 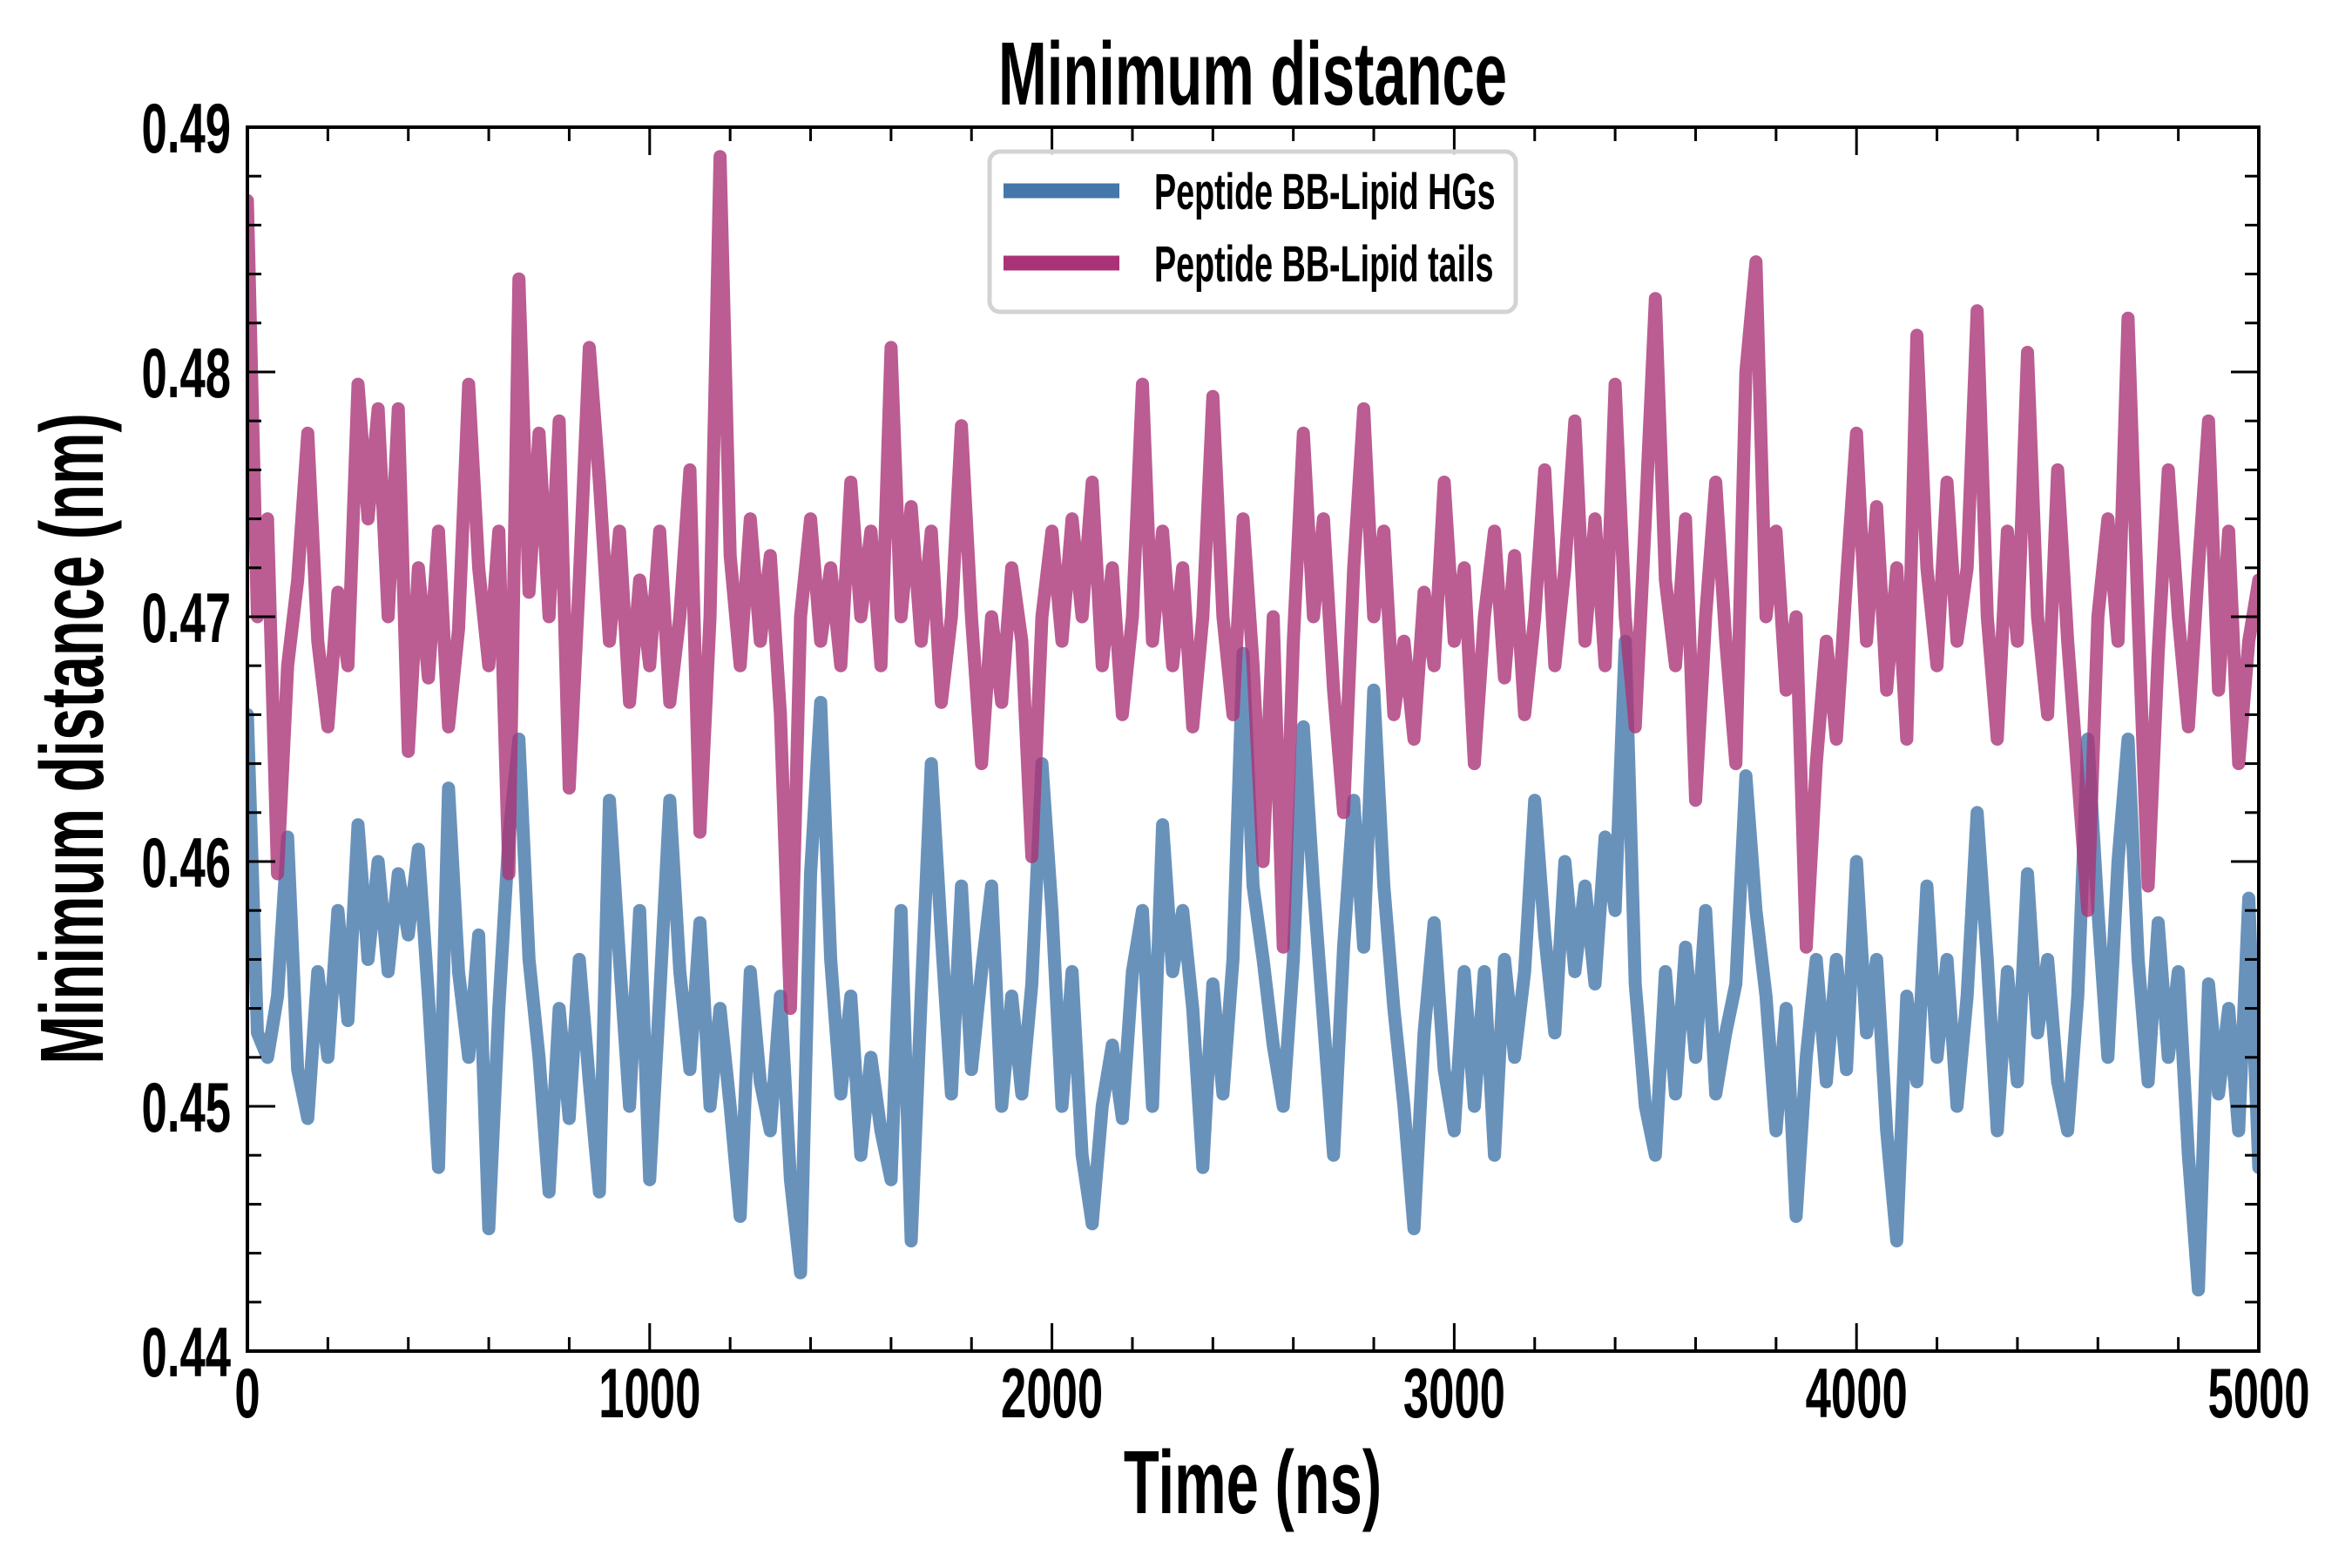 What do you see at coordinates (1253, 1483) in the screenshot?
I see `x-axis-label: Time (ns)` at bounding box center [1253, 1483].